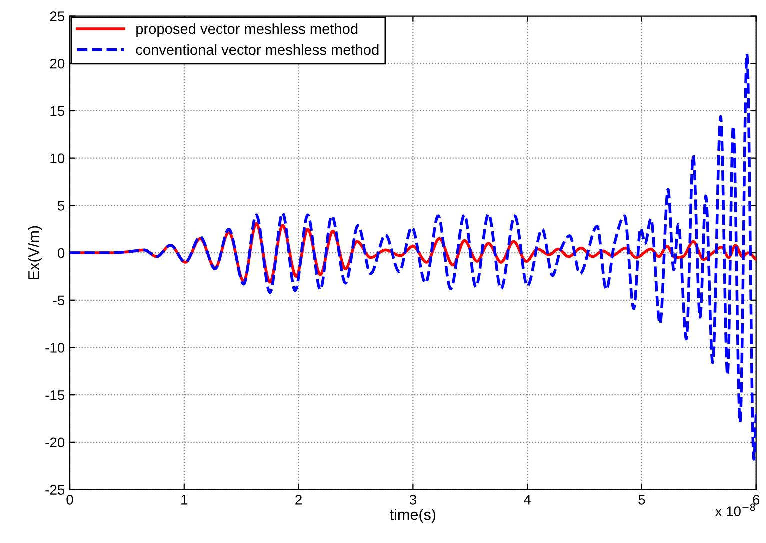 Image resolution: width=766 pixels, height=543 pixels. What do you see at coordinates (185, 500) in the screenshot?
I see `x-tick-label: 1` at bounding box center [185, 500].